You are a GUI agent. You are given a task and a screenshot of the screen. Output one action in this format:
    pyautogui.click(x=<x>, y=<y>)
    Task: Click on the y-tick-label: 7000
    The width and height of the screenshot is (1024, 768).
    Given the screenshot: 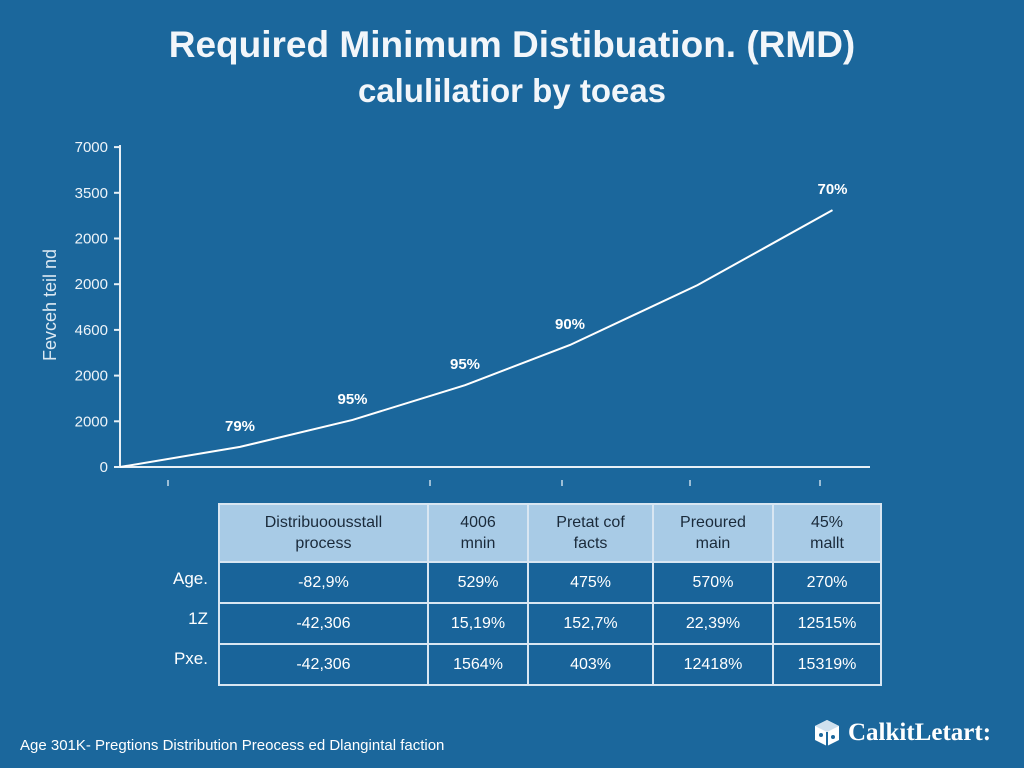 What is the action you would take?
    pyautogui.click(x=91, y=147)
    